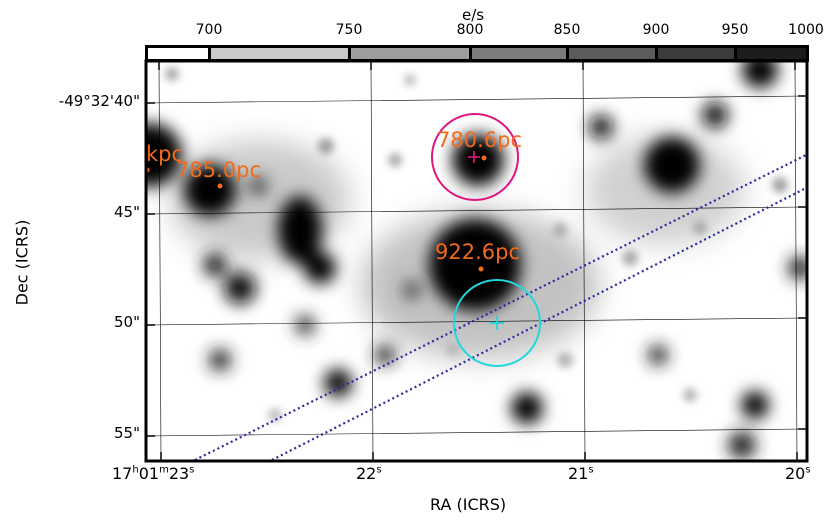  What do you see at coordinates (470, 30) in the screenshot?
I see `colorbar-tick: 800` at bounding box center [470, 30].